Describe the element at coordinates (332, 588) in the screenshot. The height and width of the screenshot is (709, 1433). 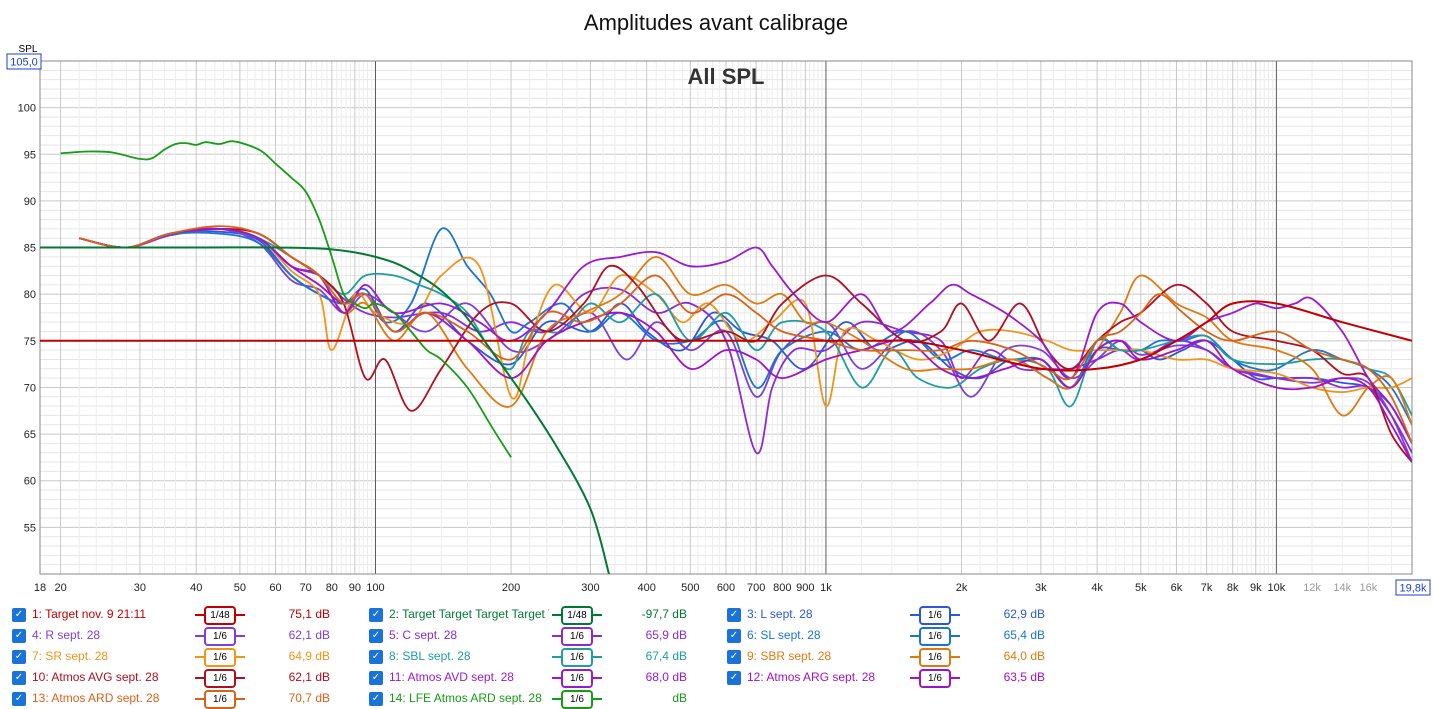
I see `x-tick-label: 80` at that location.